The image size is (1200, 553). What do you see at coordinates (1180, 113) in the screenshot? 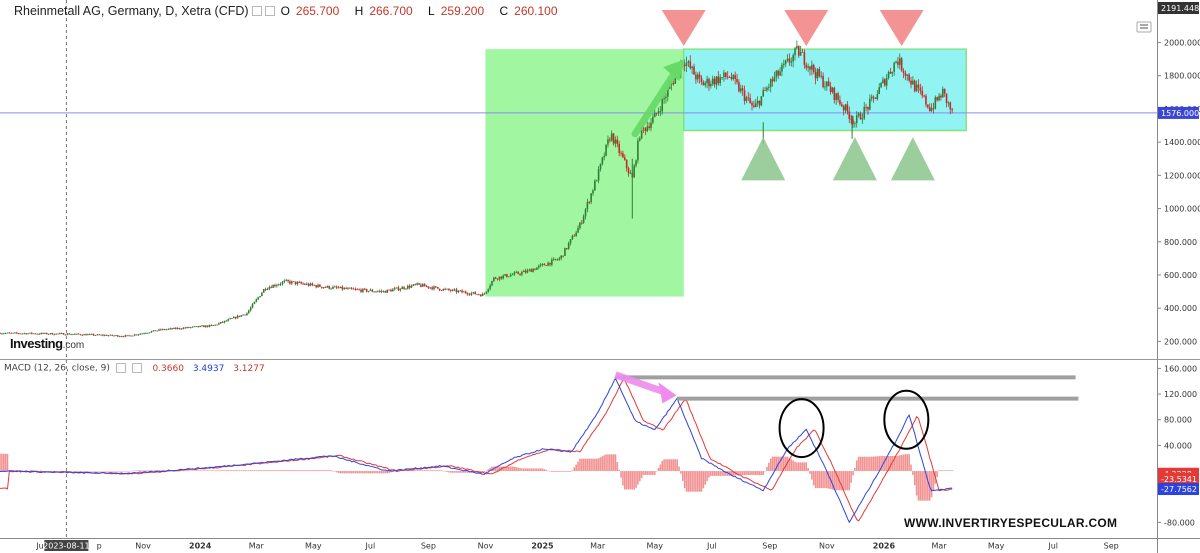
I see `current-price-label: 1576.000` at bounding box center [1180, 113].